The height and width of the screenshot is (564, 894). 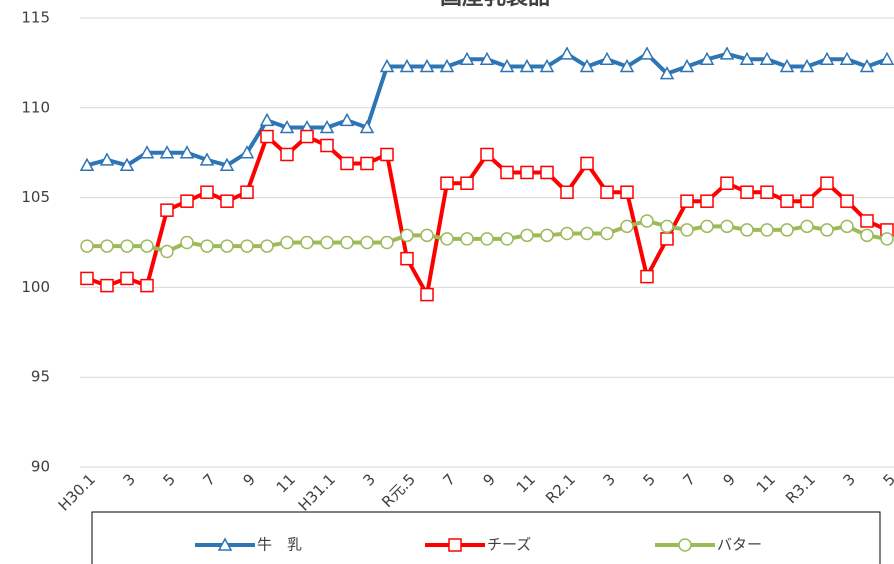 What do you see at coordinates (509, 545) in the screenshot?
I see `legend-label: チーズ` at bounding box center [509, 545].